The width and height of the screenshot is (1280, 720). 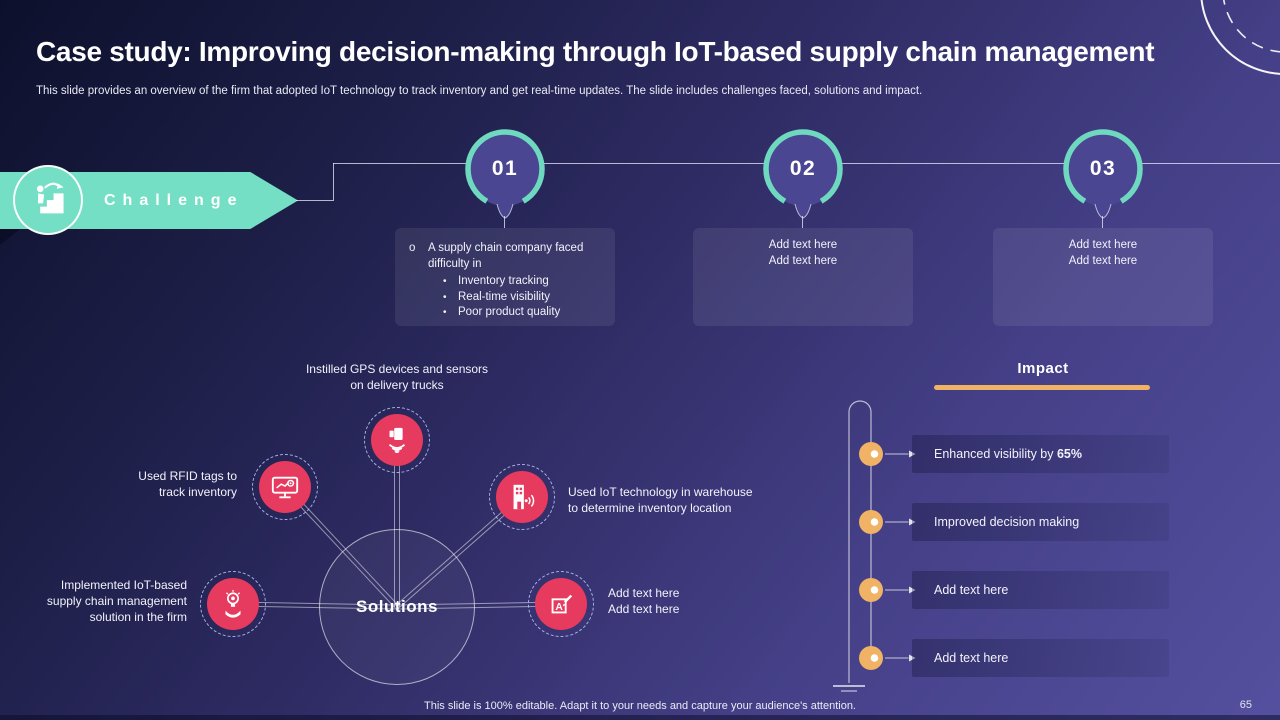 What do you see at coordinates (874, 546) in the screenshot?
I see `impact-track` at bounding box center [874, 546].